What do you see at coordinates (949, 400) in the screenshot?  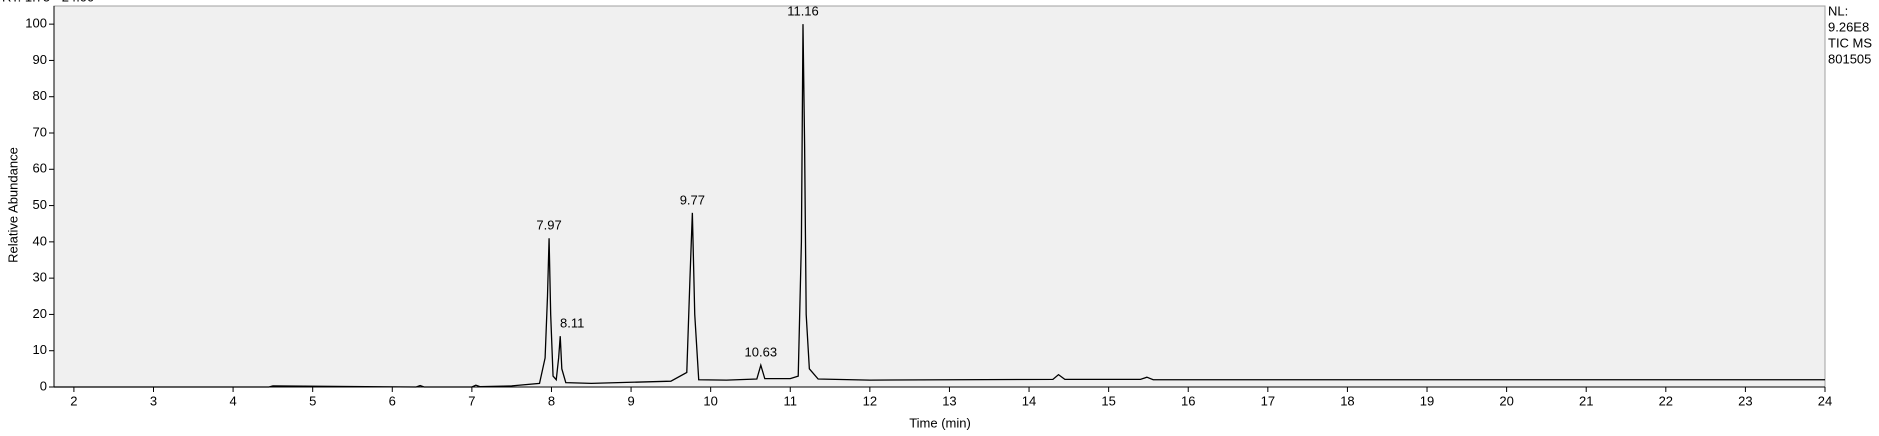 I see `x-tick-label: 13` at bounding box center [949, 400].